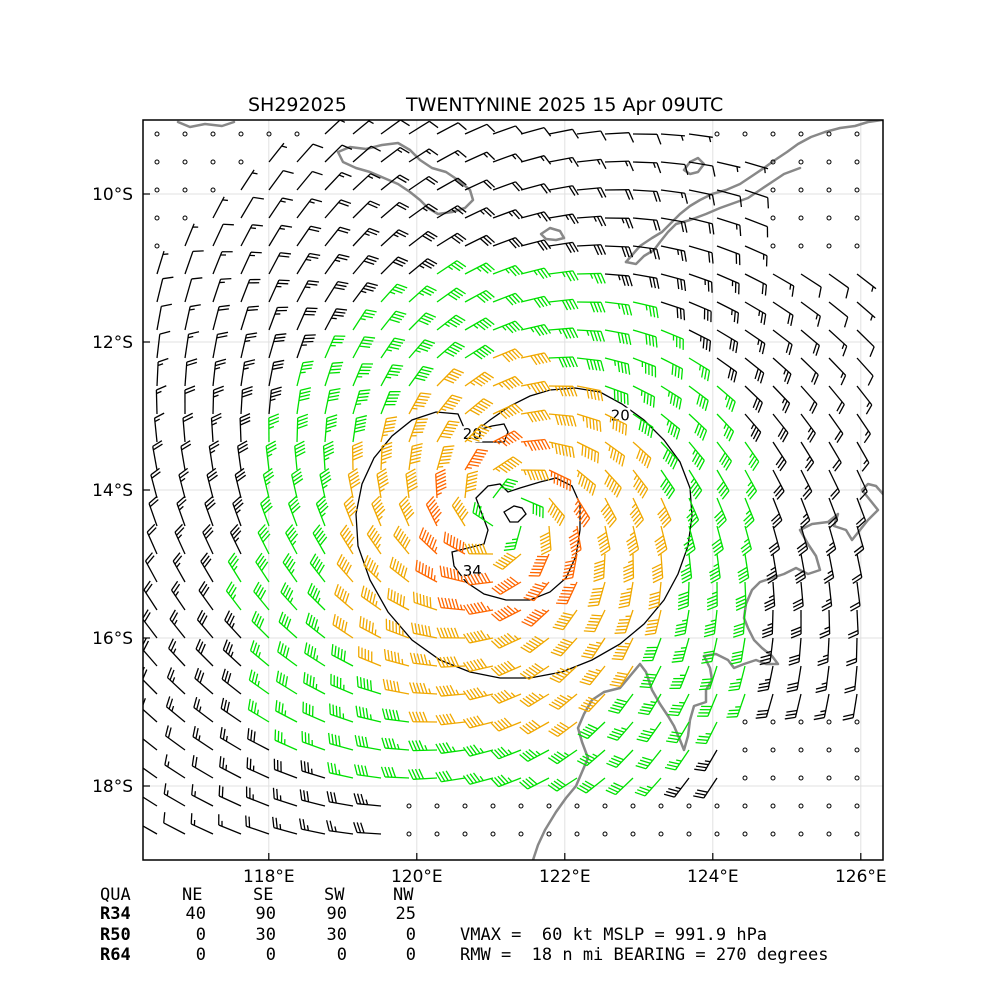 This screenshot has height=1000, width=1000. What do you see at coordinates (403, 895) in the screenshot?
I see `table-header-nw: NW` at bounding box center [403, 895].